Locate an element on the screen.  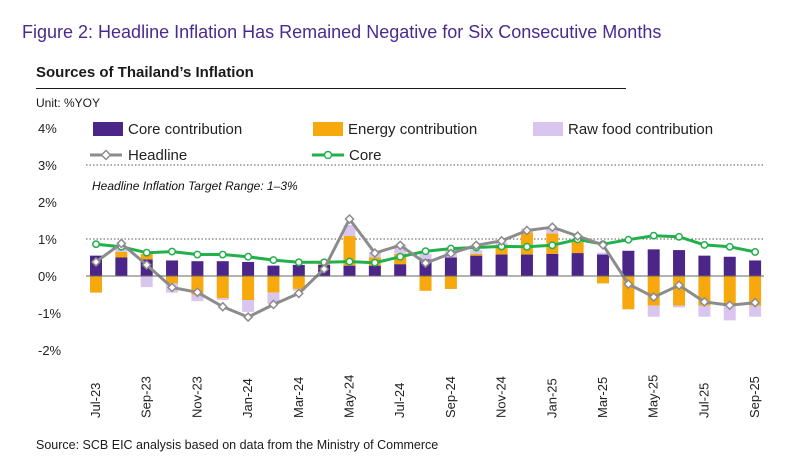
x-tick-label: Sep-25 is located at coordinates (754, 397).